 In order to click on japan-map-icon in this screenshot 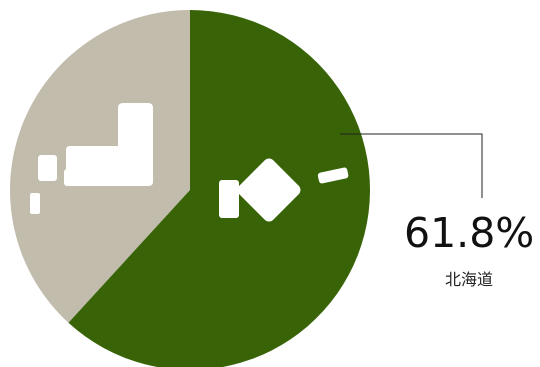, I will do `click(91, 158)`.